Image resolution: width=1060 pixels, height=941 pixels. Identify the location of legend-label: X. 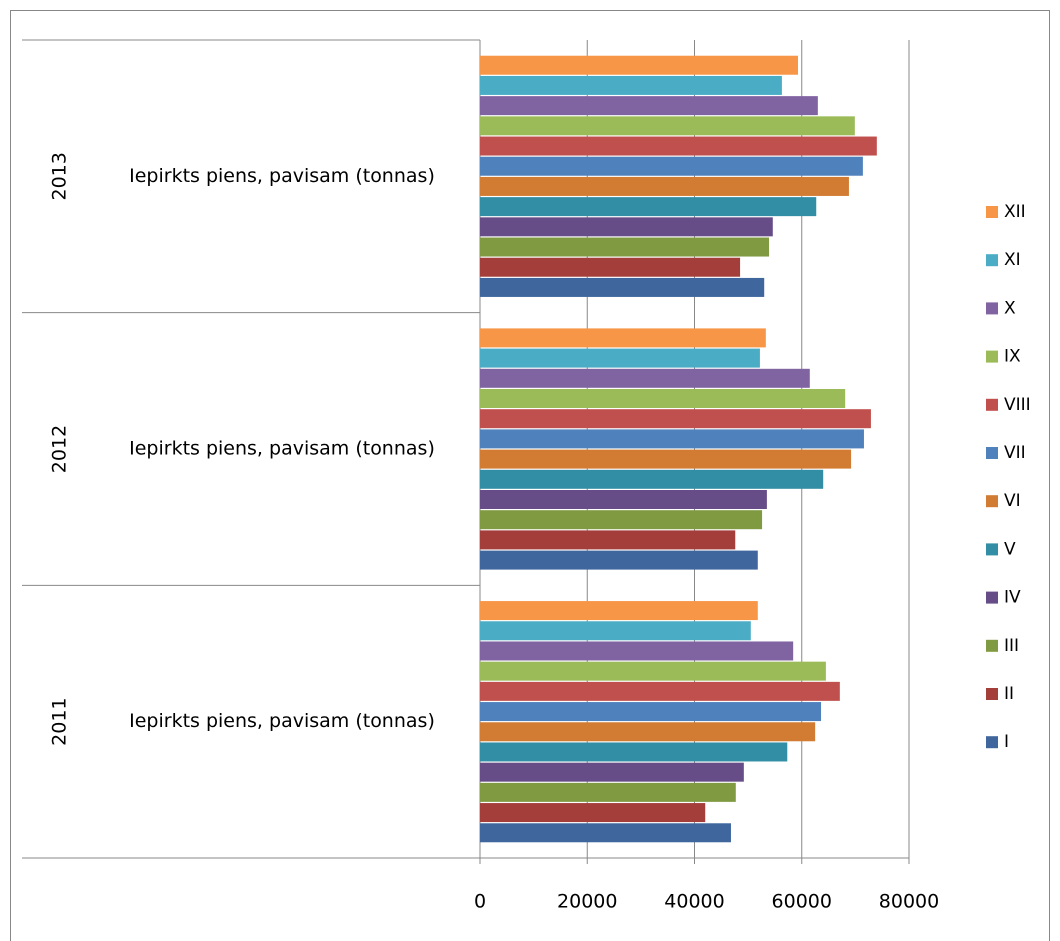
(1010, 308).